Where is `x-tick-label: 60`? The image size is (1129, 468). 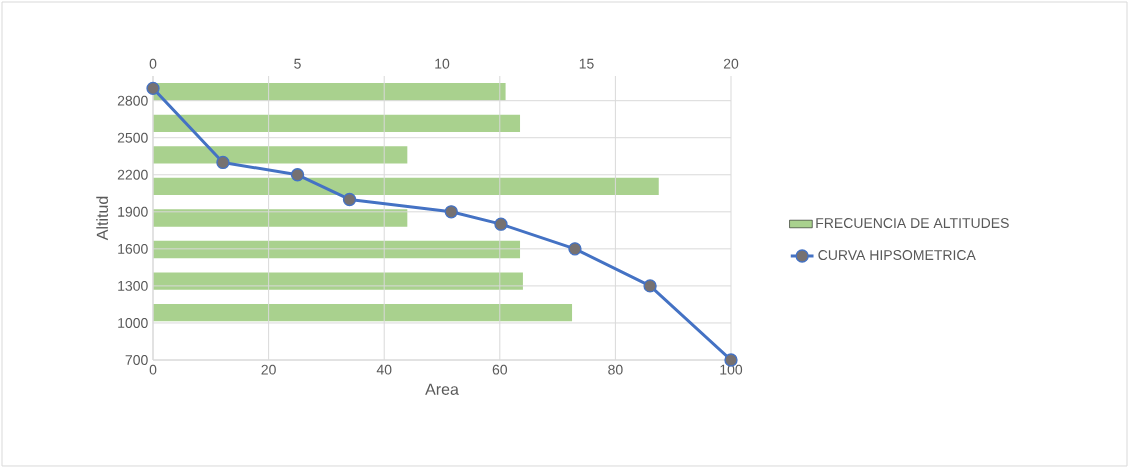
x-tick-label: 60 is located at coordinates (500, 369).